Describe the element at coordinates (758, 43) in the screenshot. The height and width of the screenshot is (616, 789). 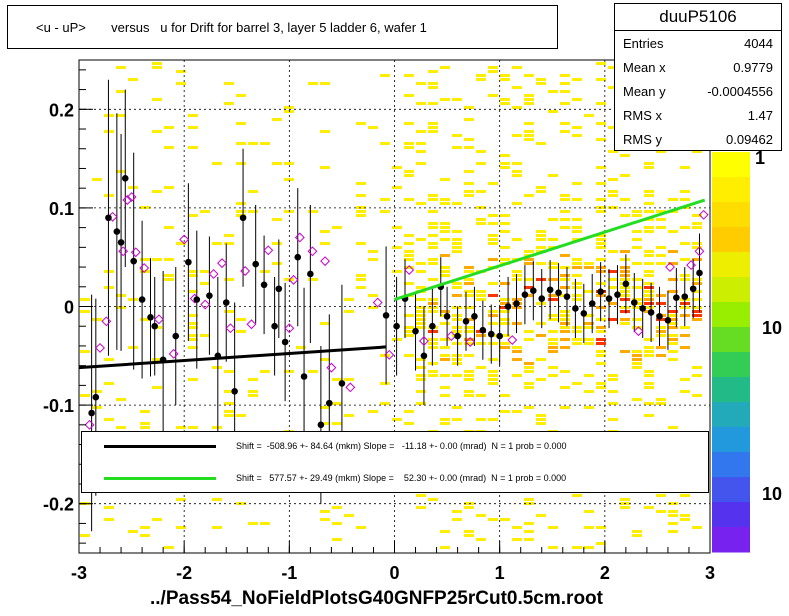
I see `stats-value: 4044` at that location.